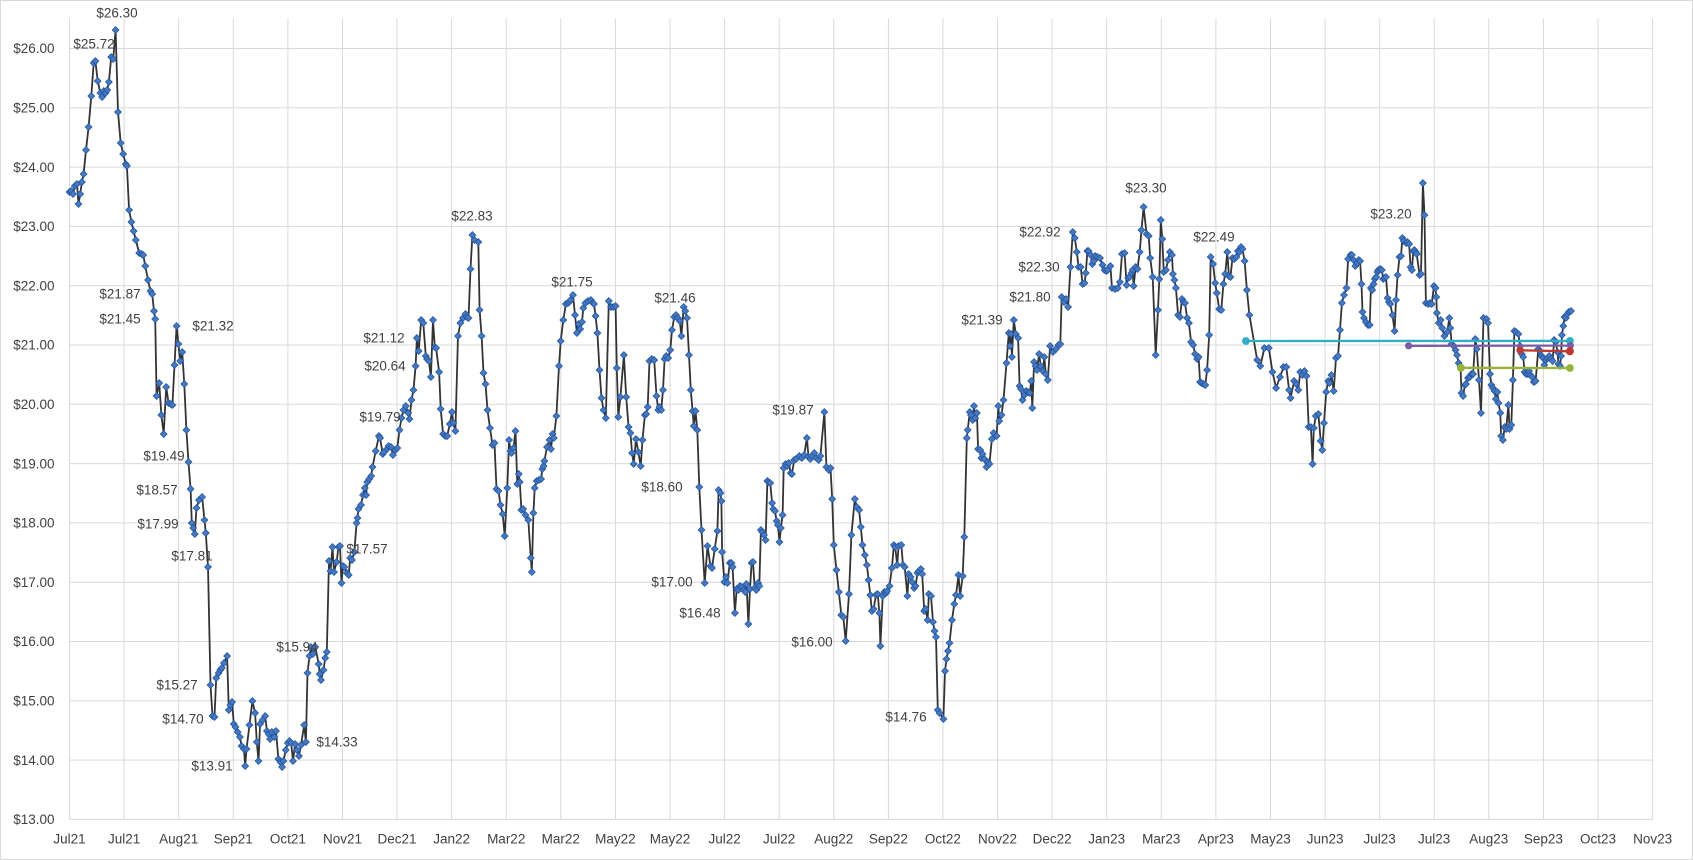 Image resolution: width=1693 pixels, height=860 pixels. What do you see at coordinates (661, 487) in the screenshot?
I see `svg-text: $18.60` at bounding box center [661, 487].